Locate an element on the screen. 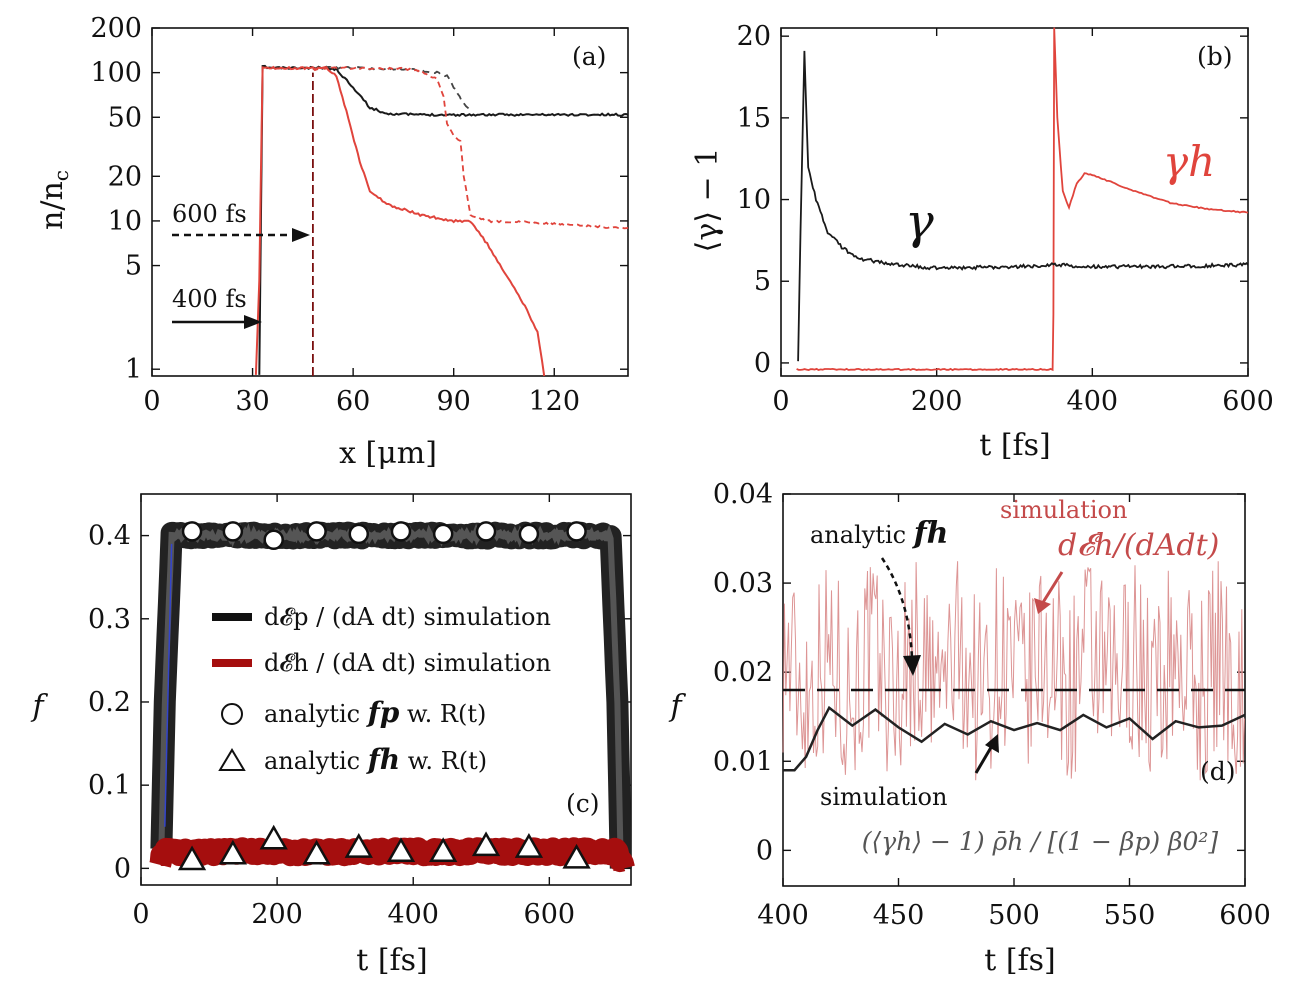 The height and width of the screenshot is (989, 1293). series-line-gamma-h is located at coordinates (1022, 199).